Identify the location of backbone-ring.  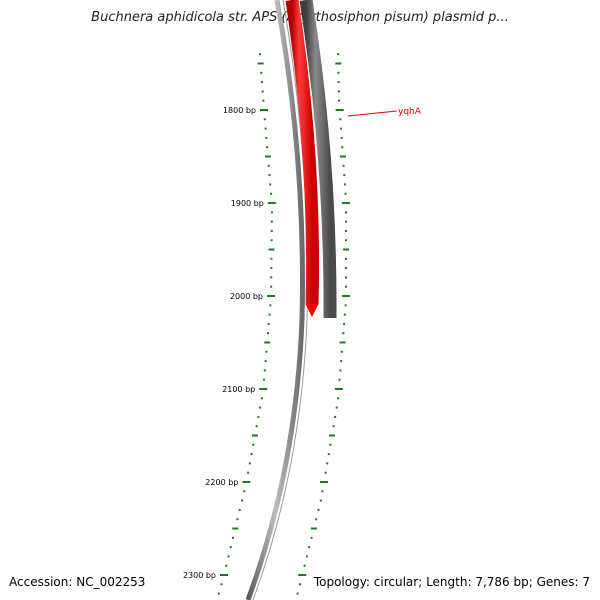
(275, 300).